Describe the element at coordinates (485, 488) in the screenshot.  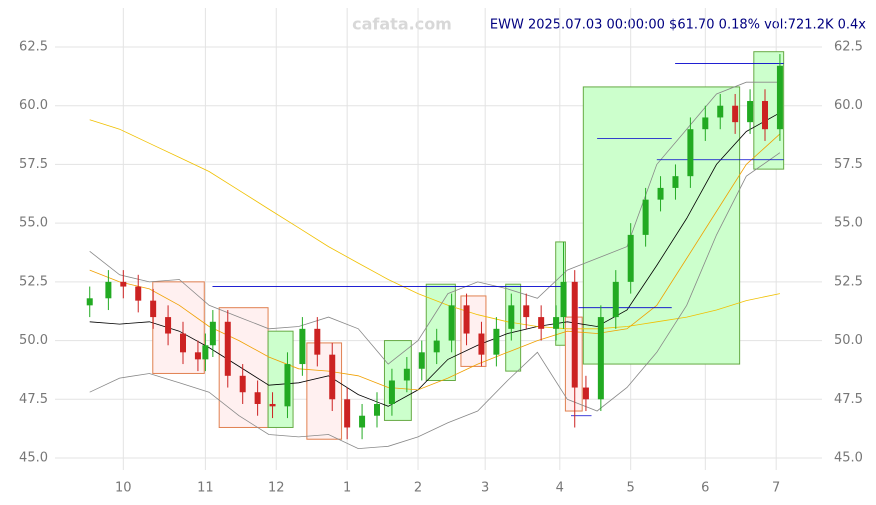
I see `x-tick-label: 3` at that location.